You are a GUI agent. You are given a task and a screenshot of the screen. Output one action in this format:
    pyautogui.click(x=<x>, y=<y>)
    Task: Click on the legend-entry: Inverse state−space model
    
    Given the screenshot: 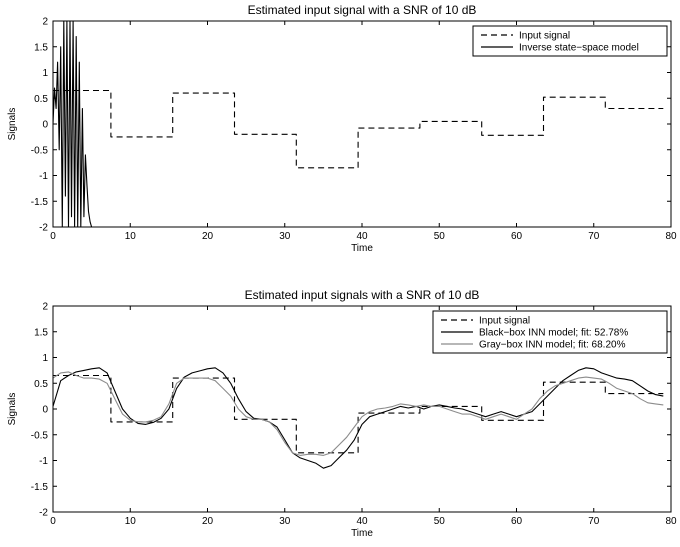 What is the action you would take?
    pyautogui.click(x=579, y=48)
    